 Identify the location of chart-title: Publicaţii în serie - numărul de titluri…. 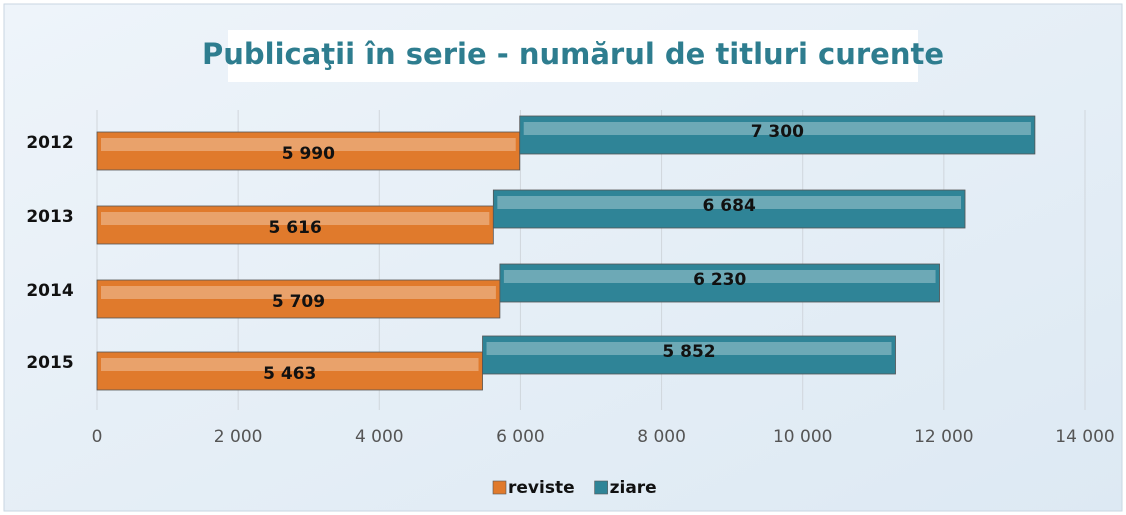
(573, 54).